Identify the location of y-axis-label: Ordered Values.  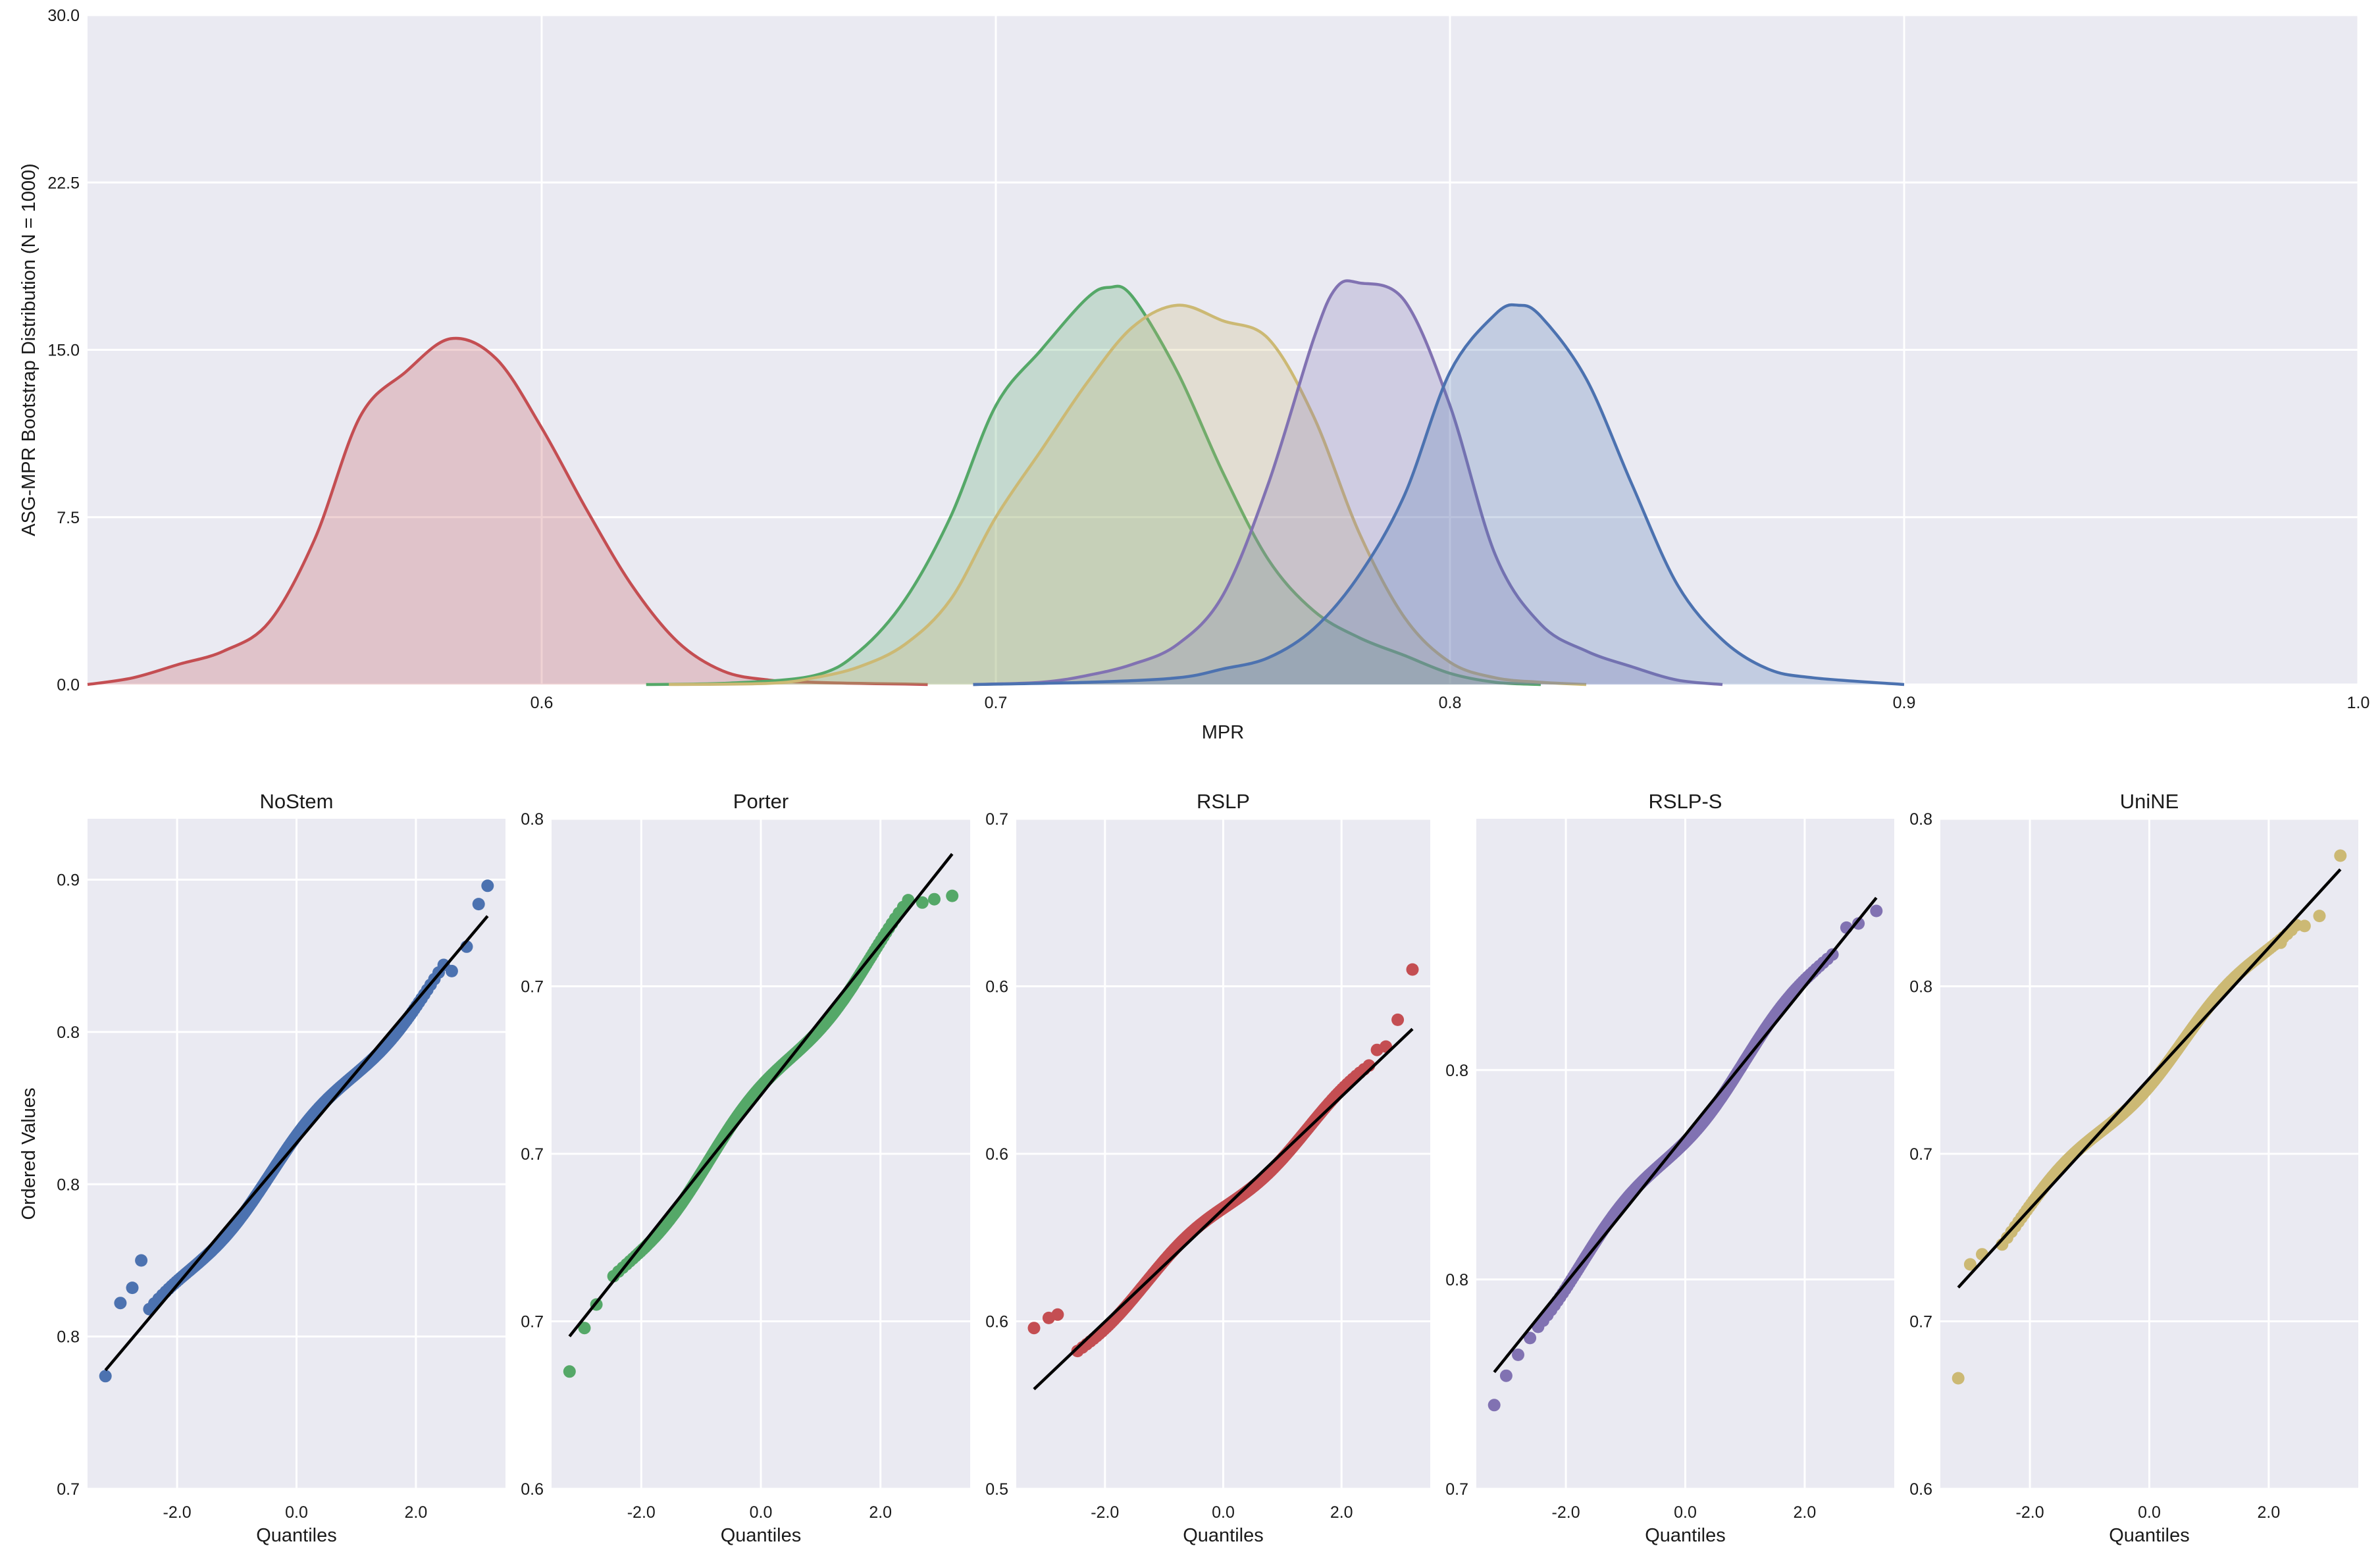
(28, 1154).